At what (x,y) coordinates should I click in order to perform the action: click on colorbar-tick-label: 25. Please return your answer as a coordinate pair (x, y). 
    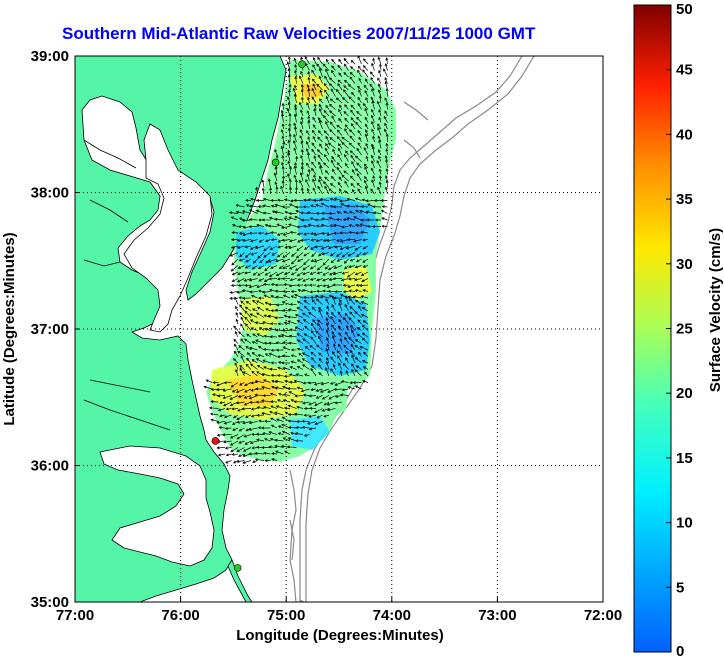
    Looking at the image, I should click on (684, 329).